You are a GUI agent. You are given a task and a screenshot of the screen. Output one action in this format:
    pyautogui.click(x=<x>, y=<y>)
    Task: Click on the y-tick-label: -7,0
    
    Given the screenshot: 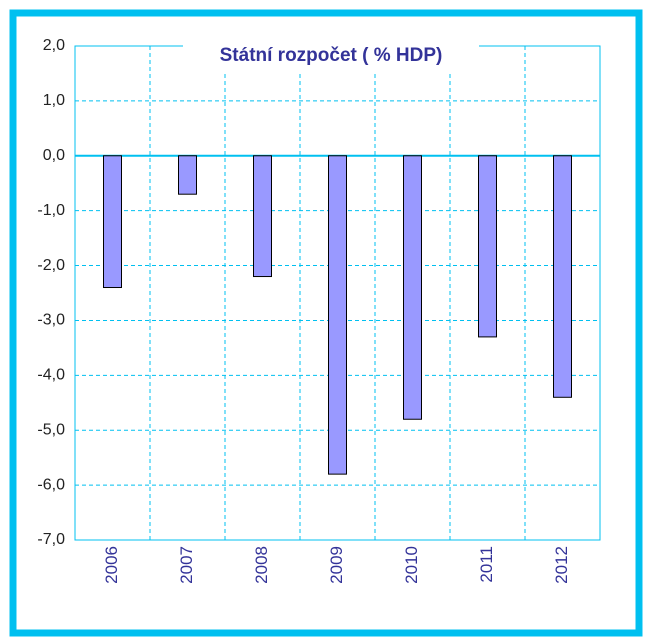 What is the action you would take?
    pyautogui.click(x=51, y=539)
    